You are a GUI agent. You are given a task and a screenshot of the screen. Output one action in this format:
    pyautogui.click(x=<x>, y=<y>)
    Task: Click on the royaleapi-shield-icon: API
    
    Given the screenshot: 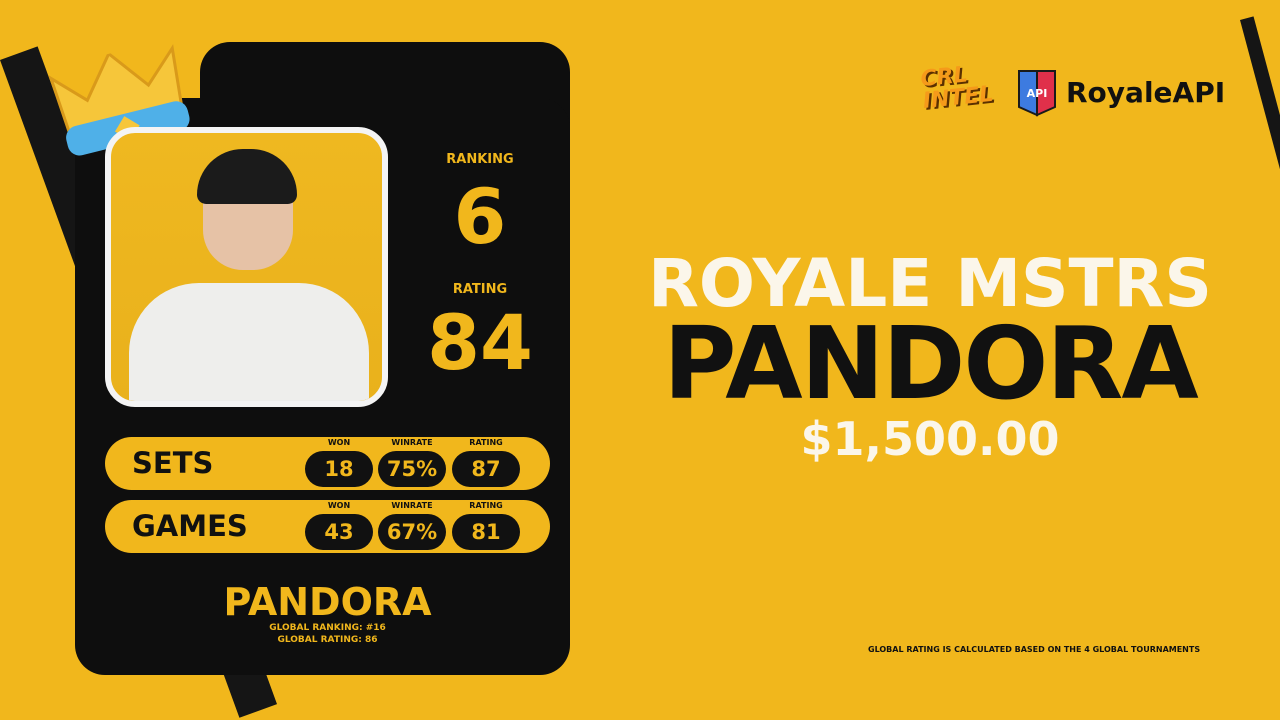 What is the action you would take?
    pyautogui.click(x=1037, y=93)
    